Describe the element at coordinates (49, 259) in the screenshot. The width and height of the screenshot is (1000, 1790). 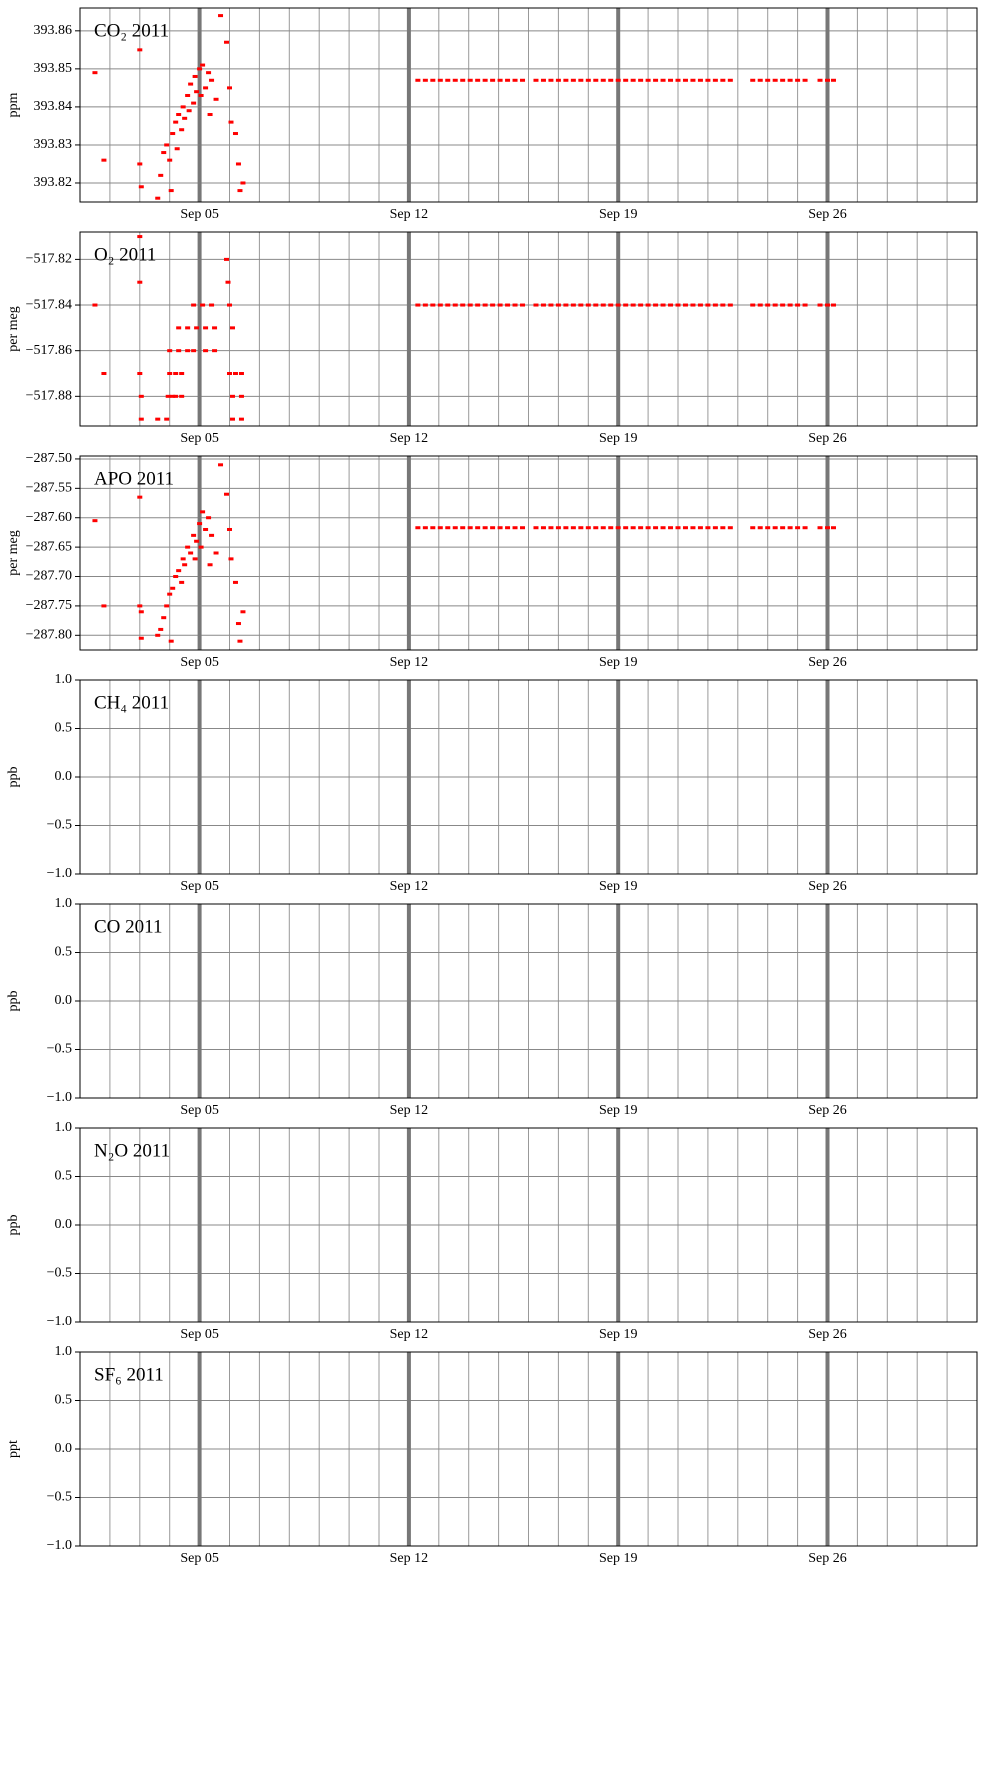
I see `y-tick-label: −517.82` at that location.